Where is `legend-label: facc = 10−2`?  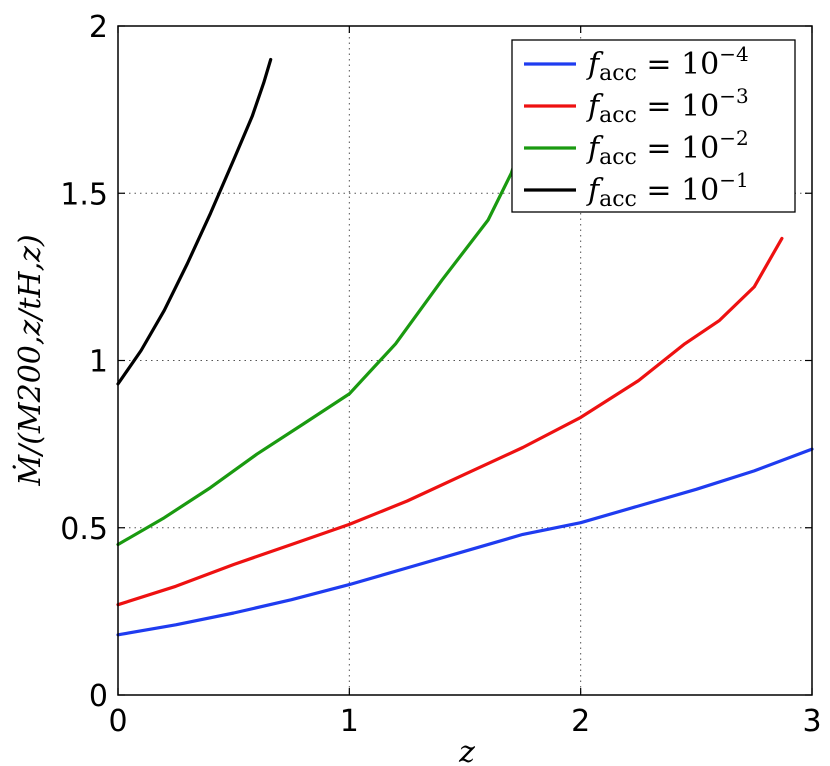 legend-label: facc = 10−2 is located at coordinates (667, 148).